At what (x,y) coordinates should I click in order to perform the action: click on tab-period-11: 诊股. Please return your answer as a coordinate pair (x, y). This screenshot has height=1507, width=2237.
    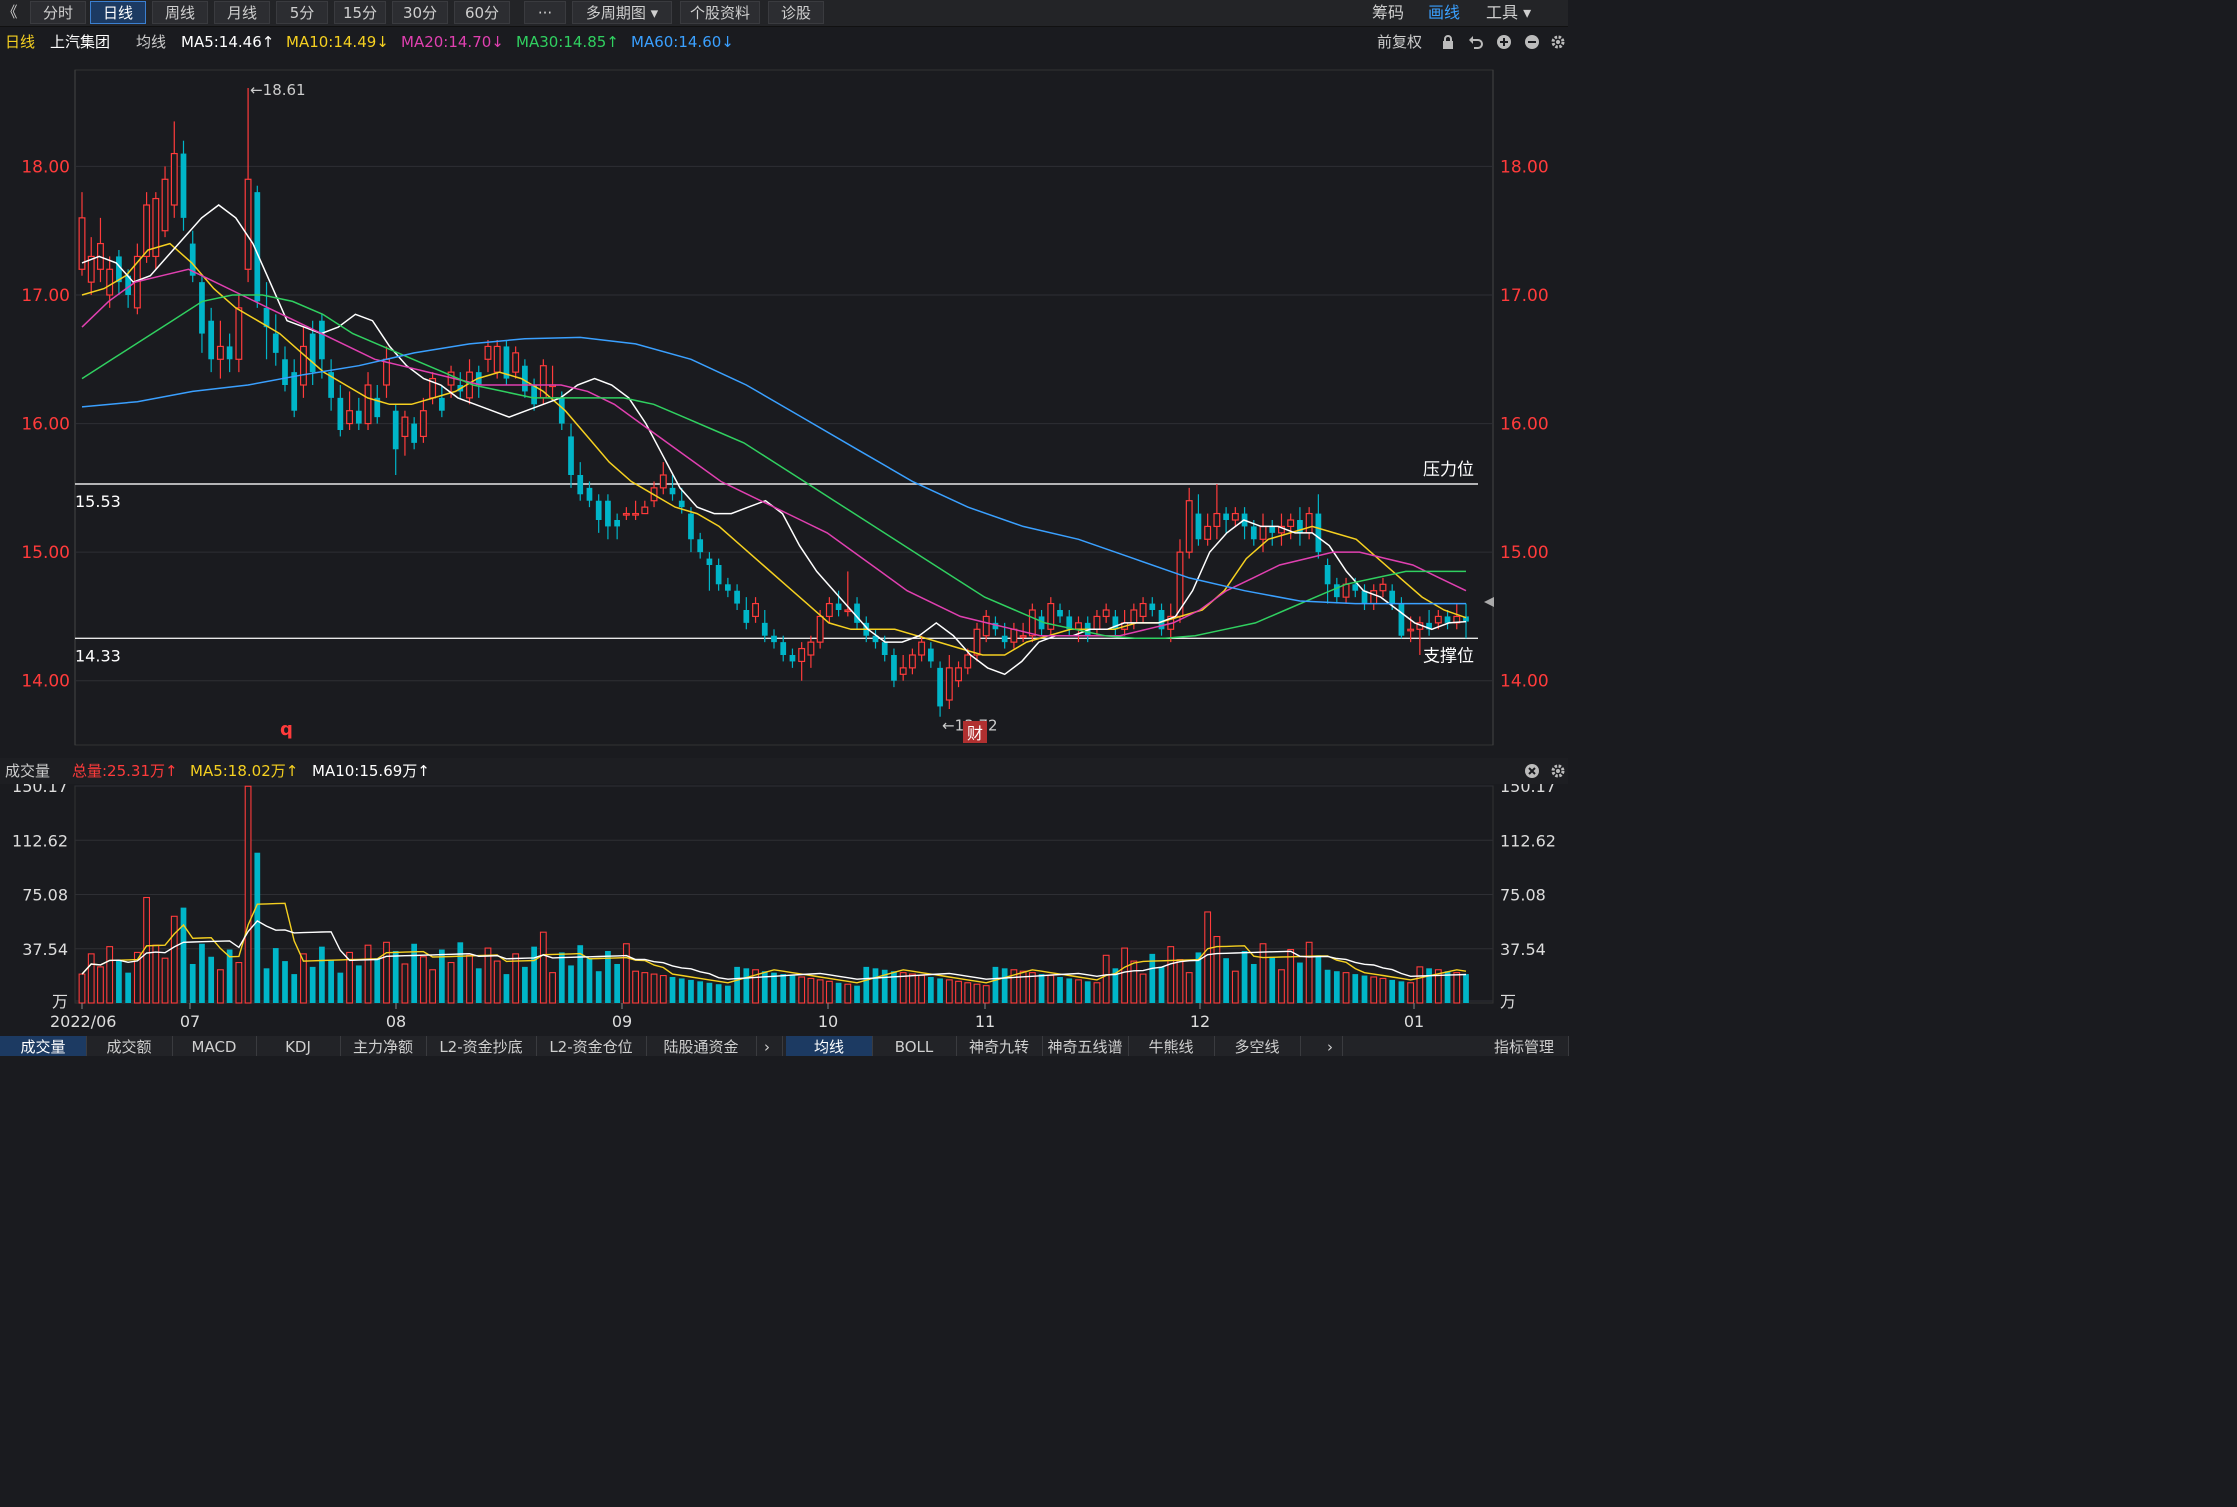
    Looking at the image, I should click on (796, 12).